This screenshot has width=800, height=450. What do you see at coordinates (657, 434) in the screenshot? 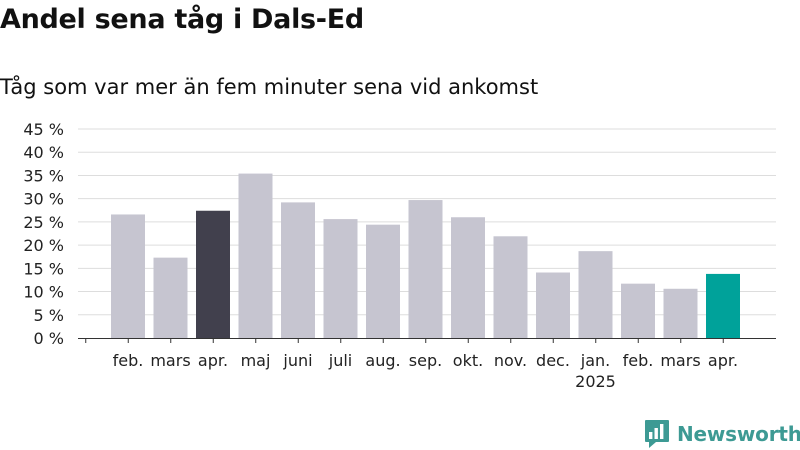
I see `newsworthy-logo-icon` at bounding box center [657, 434].